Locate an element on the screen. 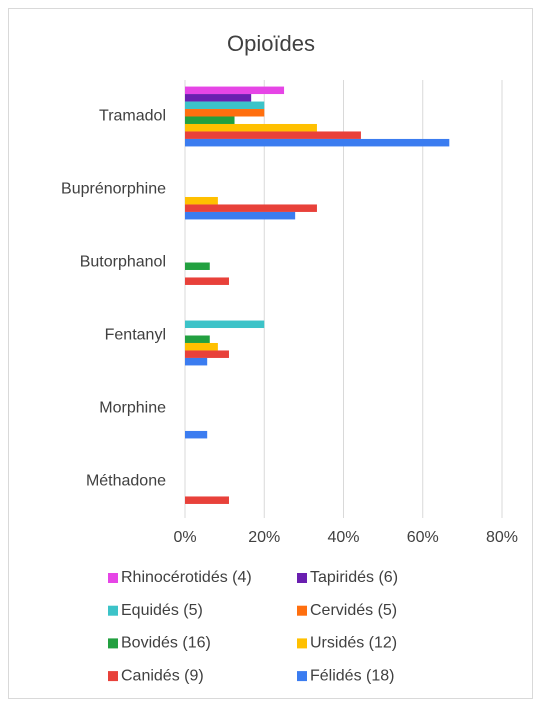 The height and width of the screenshot is (710, 542). legend-label: Tapiridés (6) is located at coordinates (354, 577).